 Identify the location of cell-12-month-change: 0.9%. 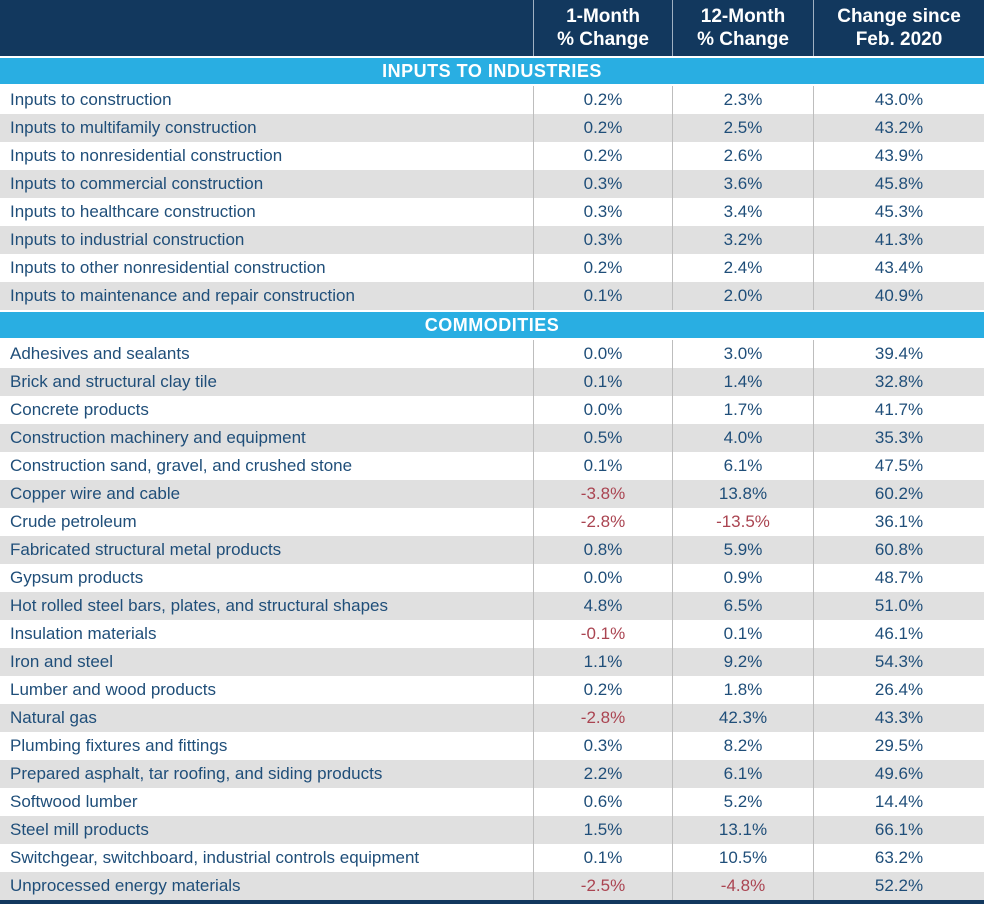
(742, 578).